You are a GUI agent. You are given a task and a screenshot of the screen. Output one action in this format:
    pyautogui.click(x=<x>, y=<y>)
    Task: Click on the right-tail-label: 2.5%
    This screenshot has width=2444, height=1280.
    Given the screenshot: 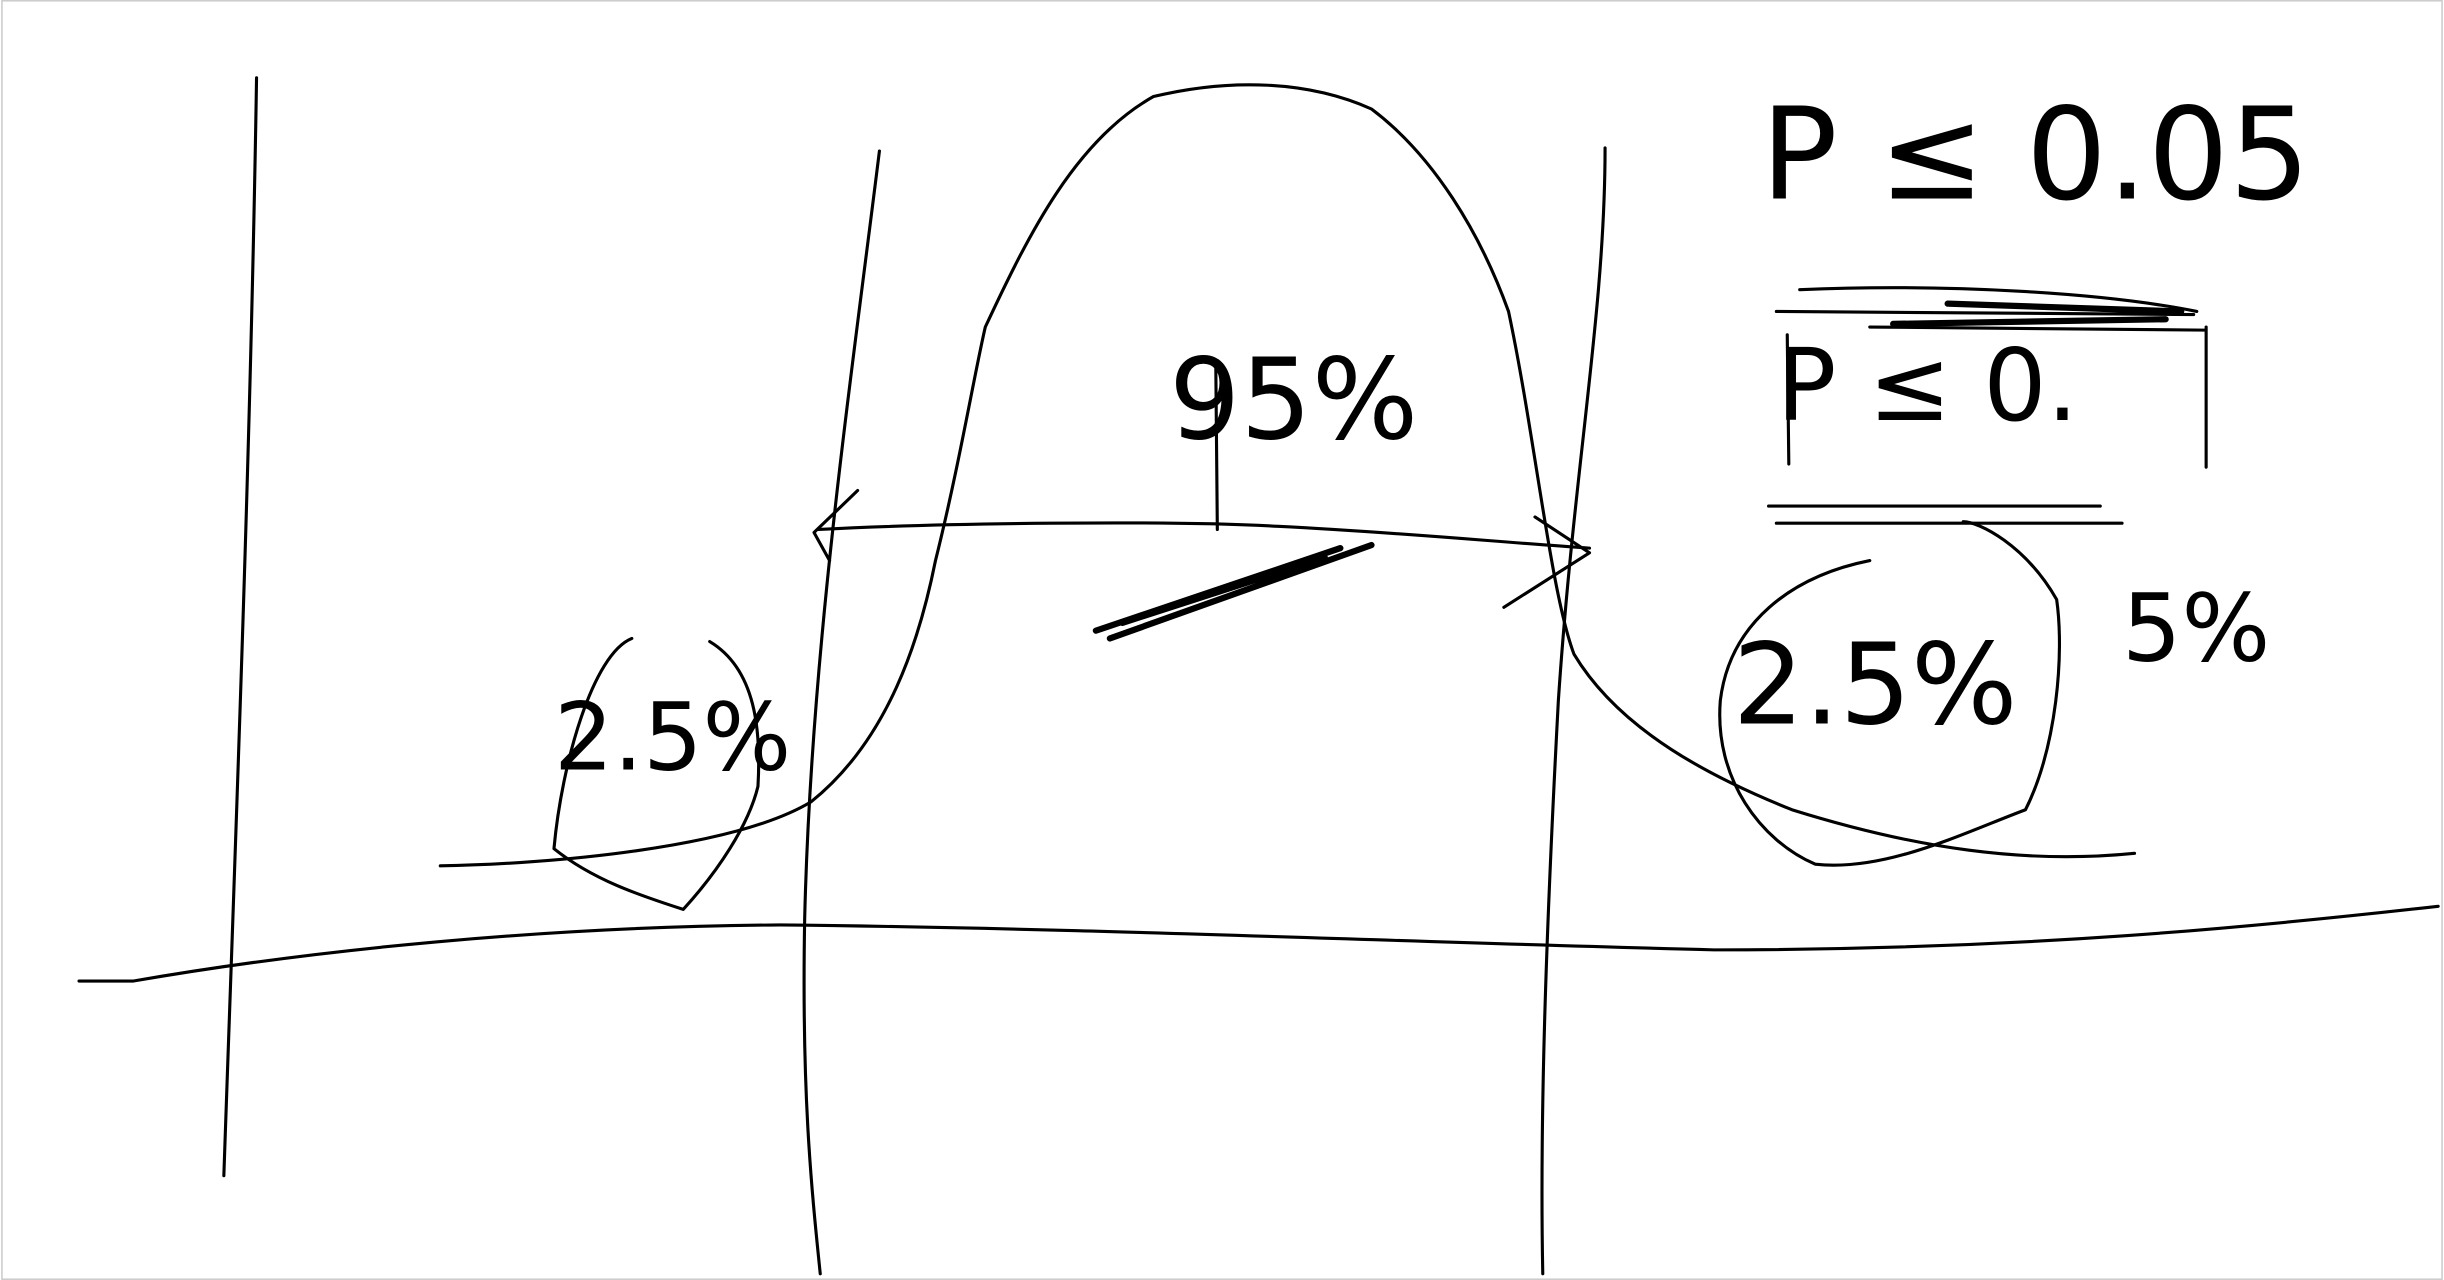 What is the action you would take?
    pyautogui.click(x=1875, y=686)
    